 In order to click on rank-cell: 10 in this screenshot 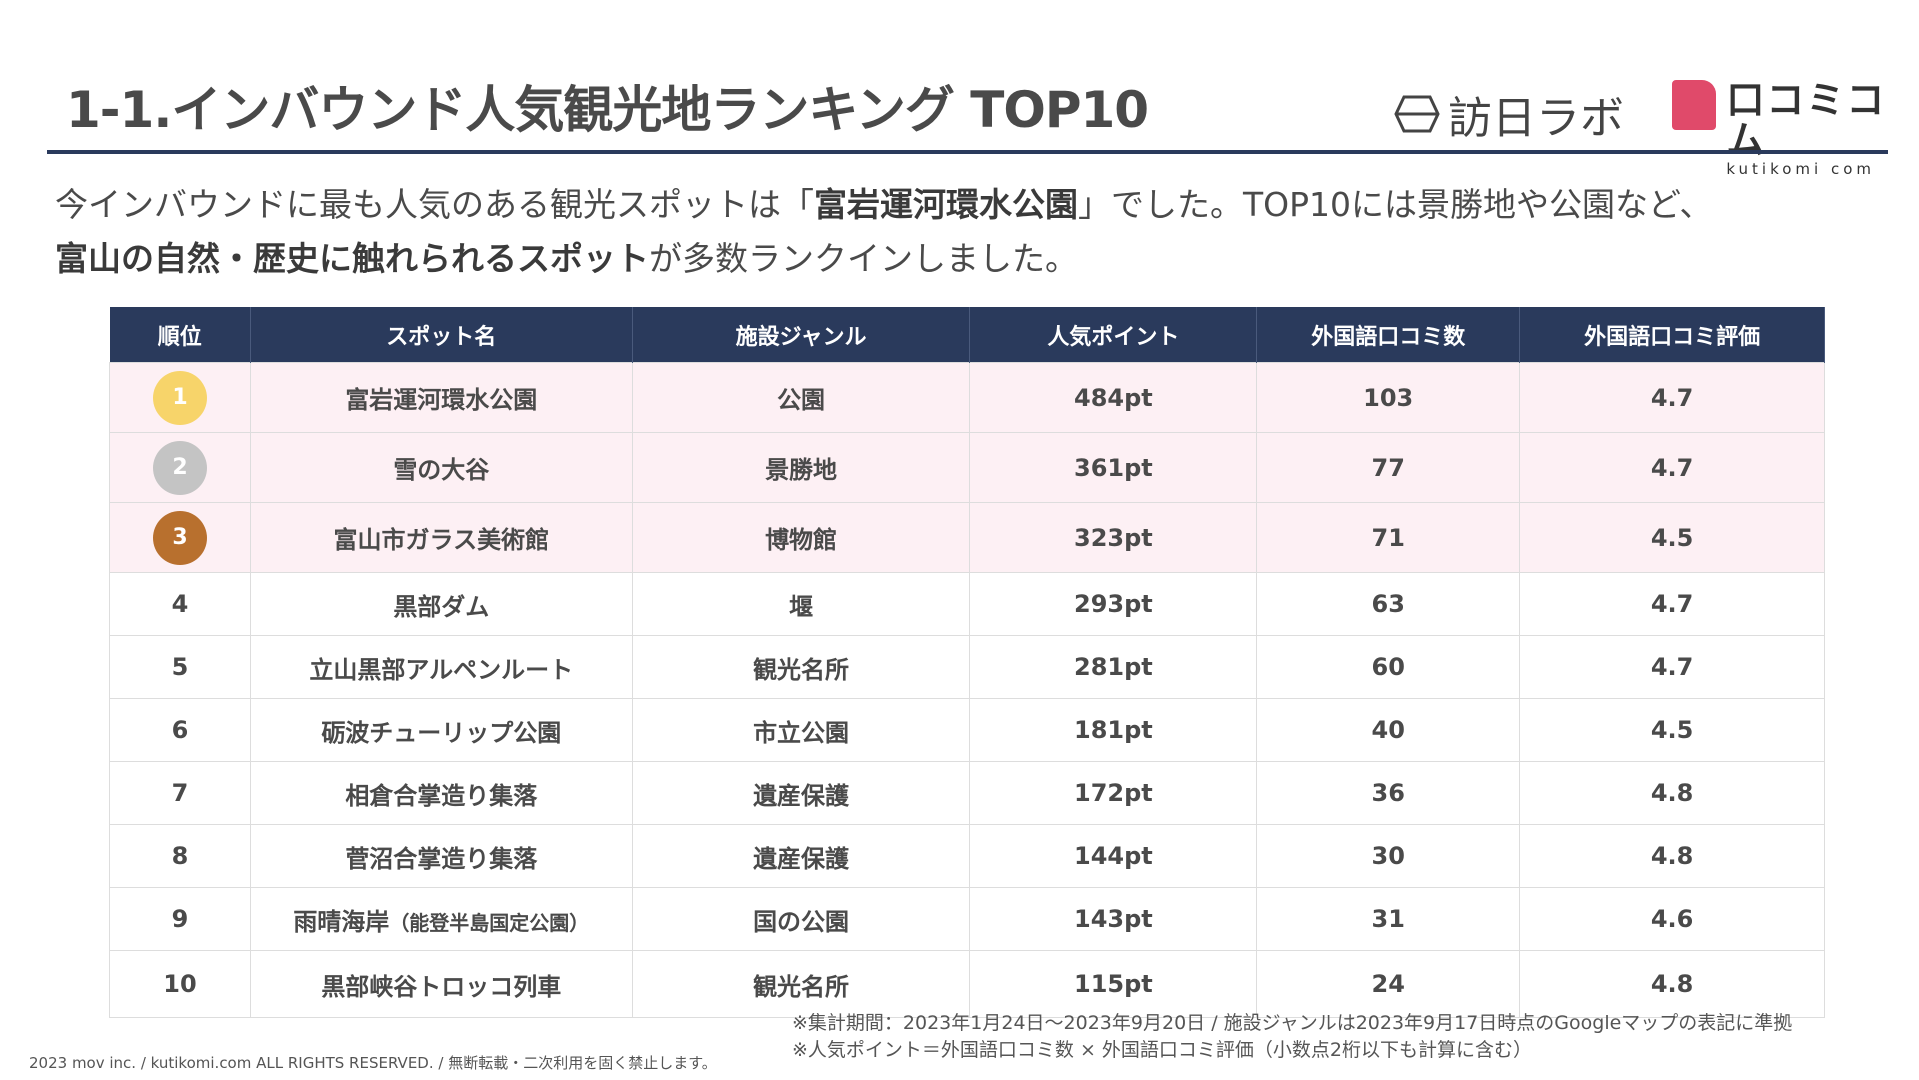, I will do `click(180, 984)`.